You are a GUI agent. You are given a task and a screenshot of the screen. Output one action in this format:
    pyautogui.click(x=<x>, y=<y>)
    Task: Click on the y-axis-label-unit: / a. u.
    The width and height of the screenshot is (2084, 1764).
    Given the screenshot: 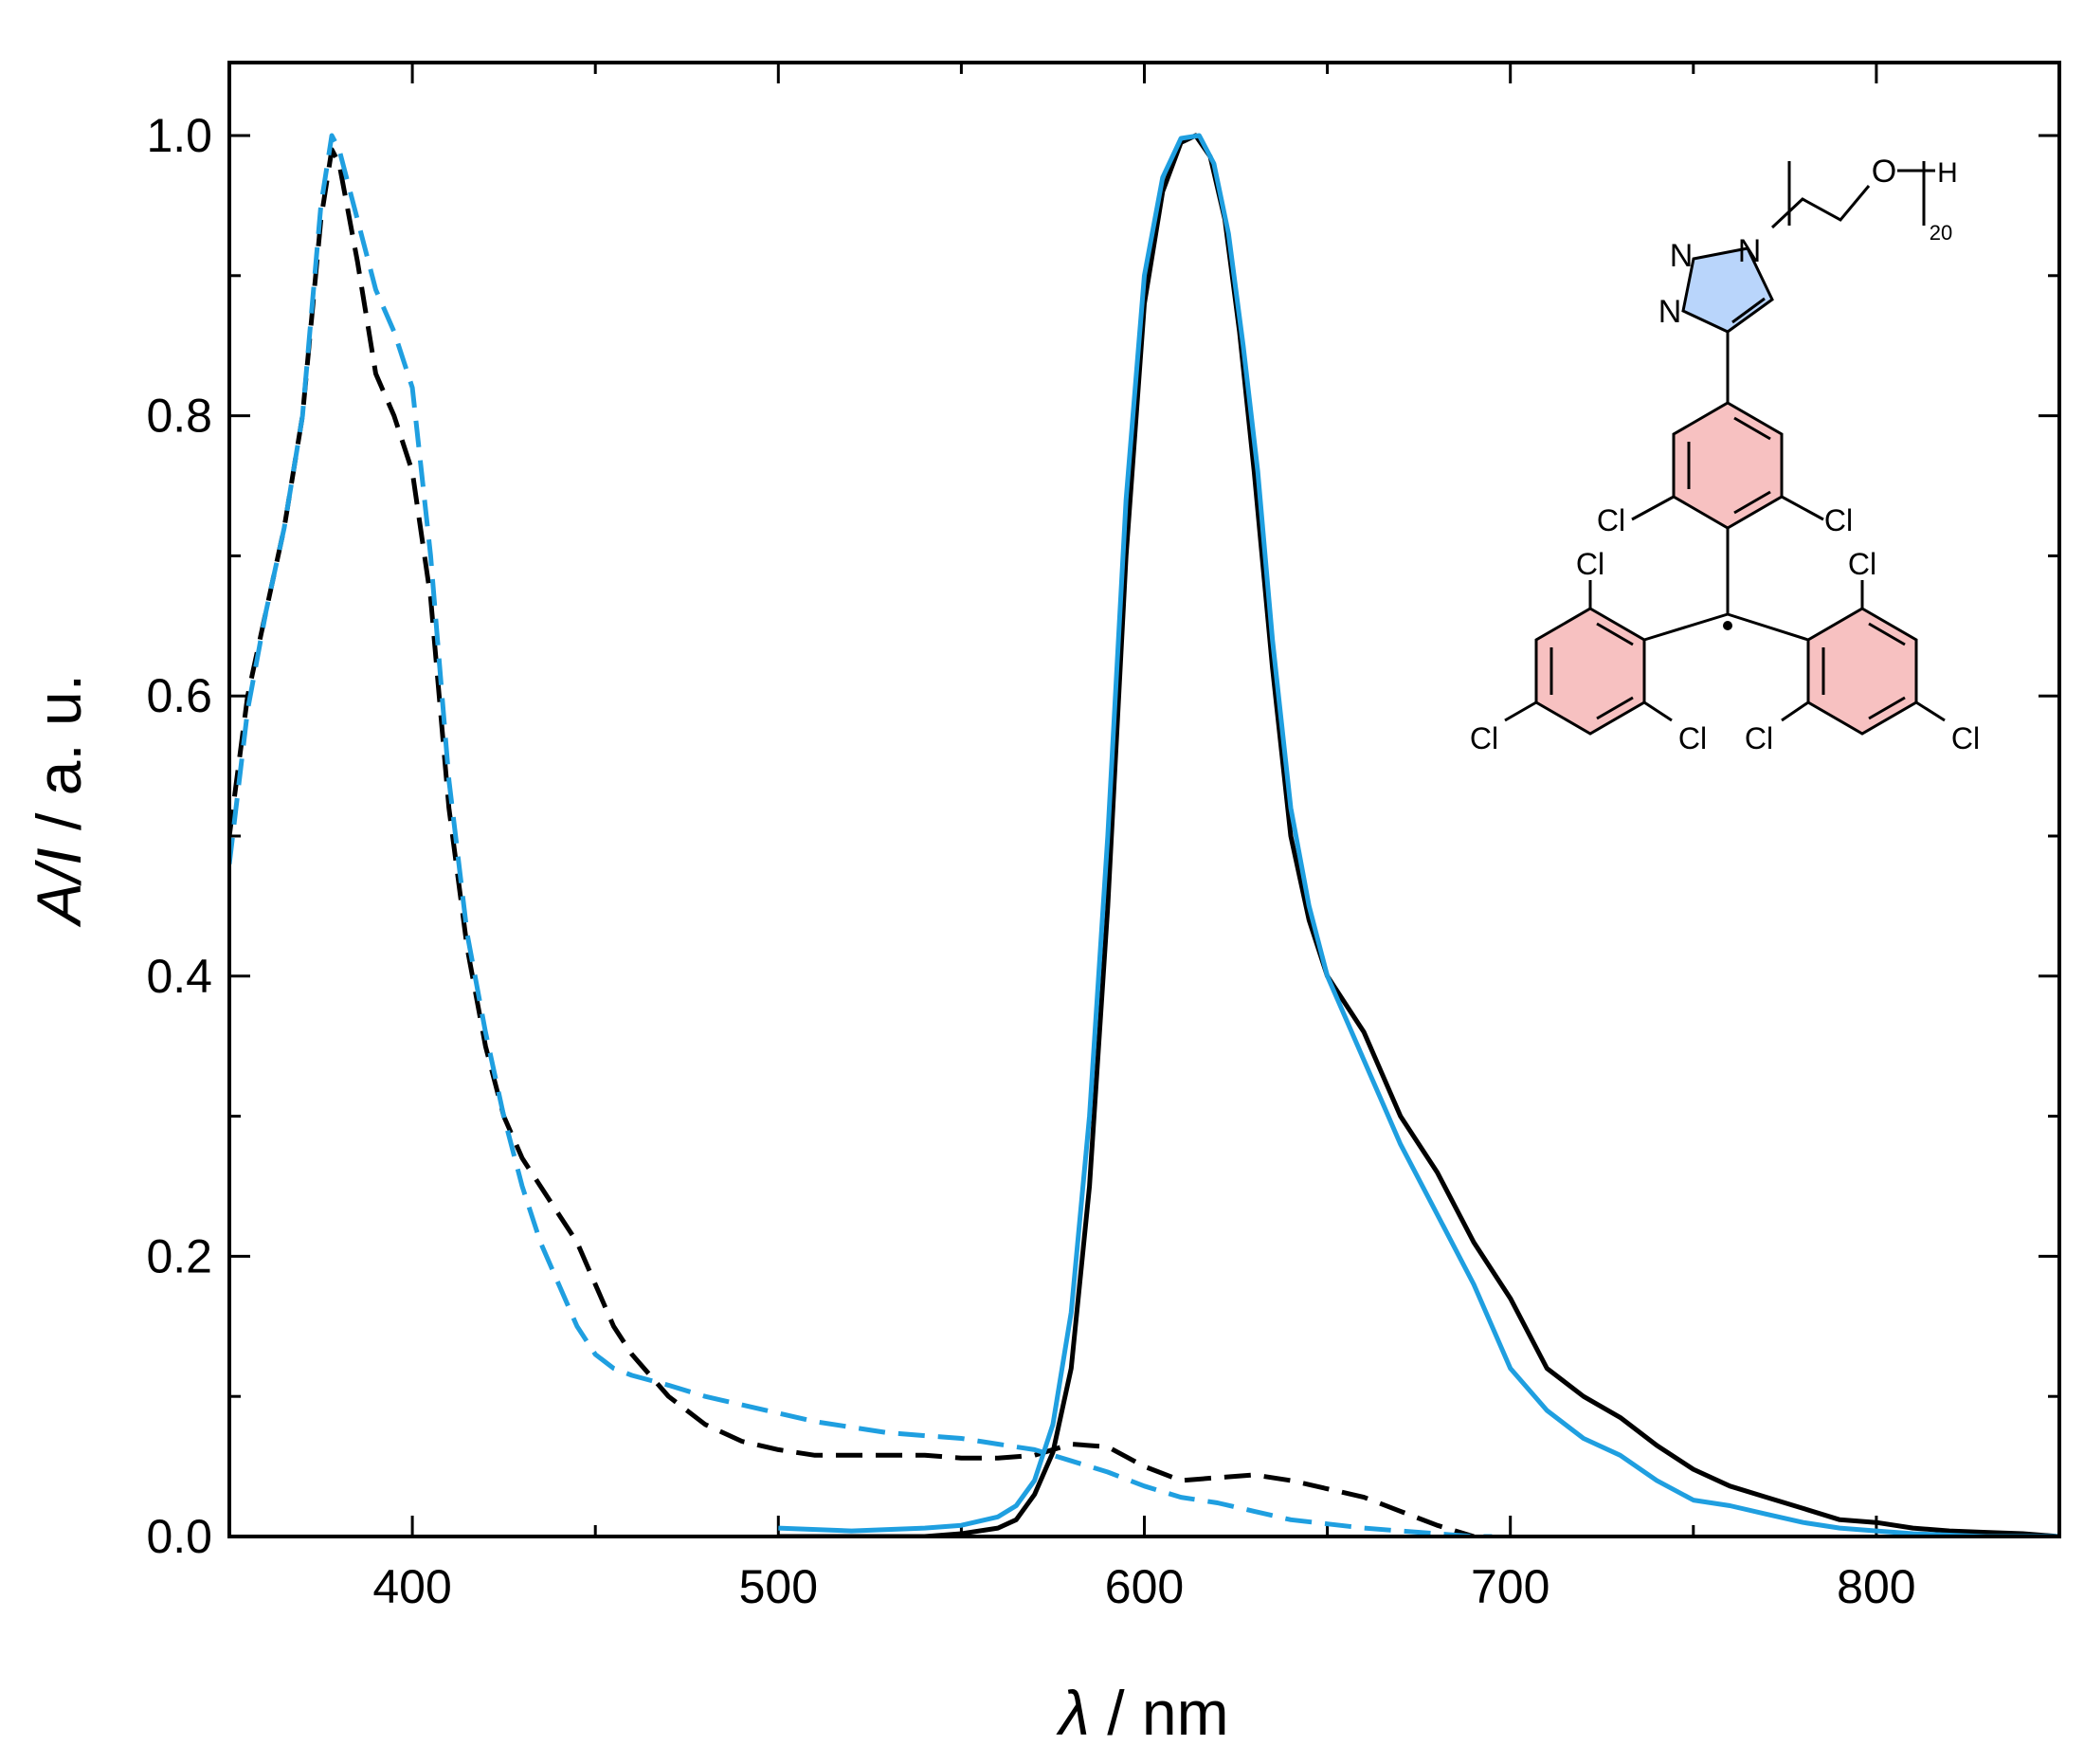 What is the action you would take?
    pyautogui.click(x=59, y=760)
    